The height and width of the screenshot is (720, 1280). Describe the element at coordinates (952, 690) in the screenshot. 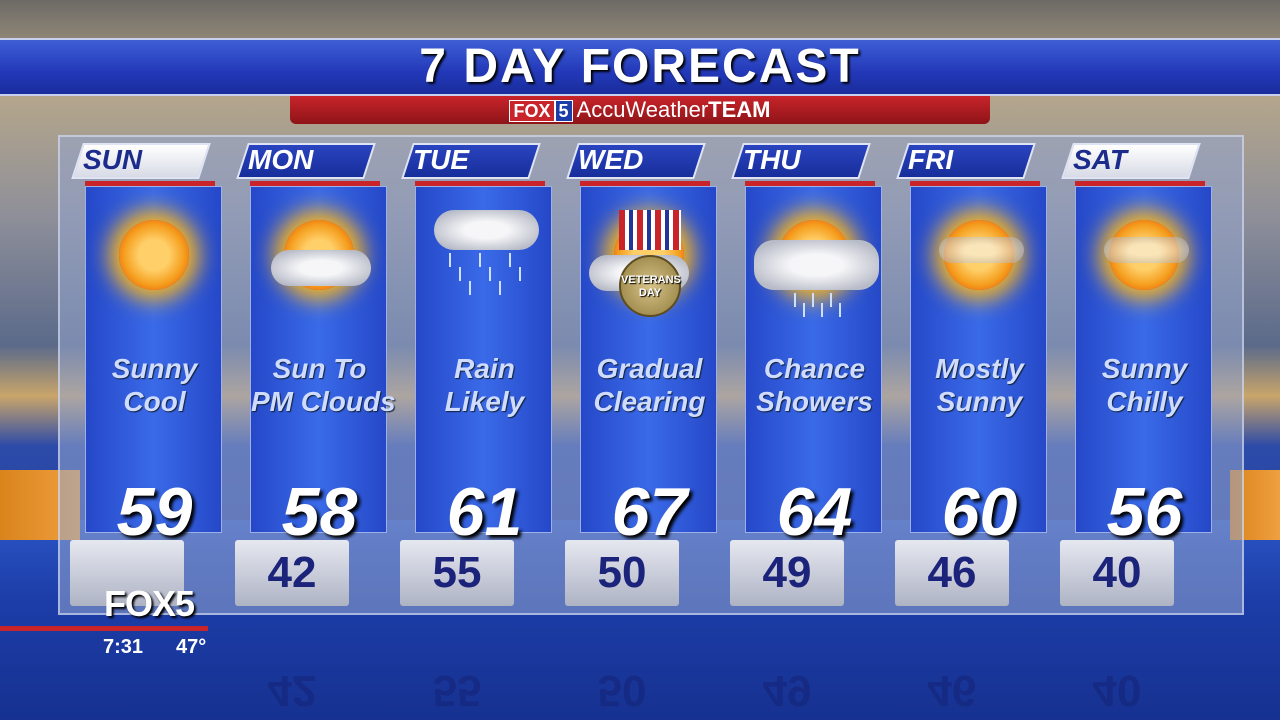

I see `low-temp-reflection: 46` at that location.